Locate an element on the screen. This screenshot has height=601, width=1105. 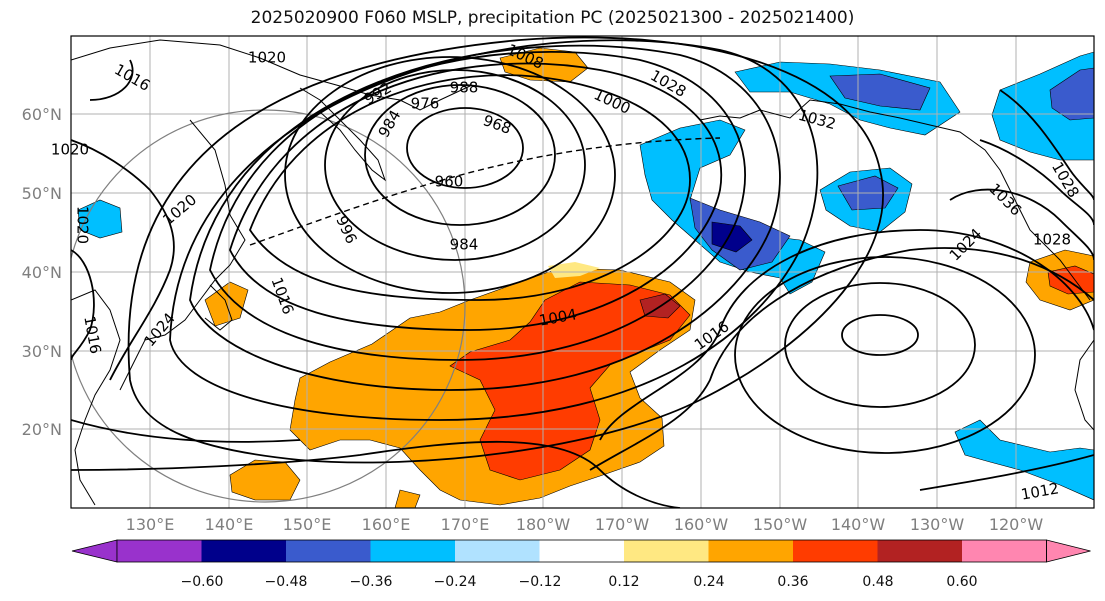
isobar-label: 960 is located at coordinates (449, 182).